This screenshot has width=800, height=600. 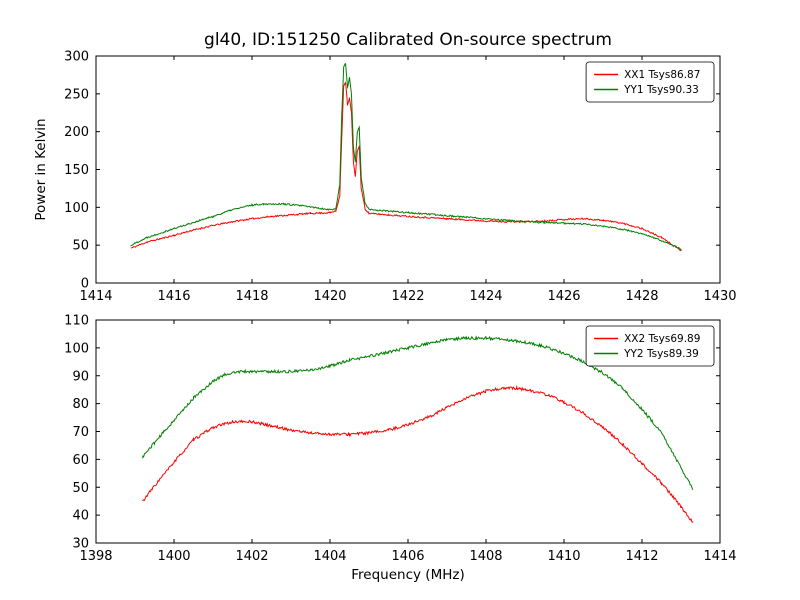 What do you see at coordinates (95, 556) in the screenshot?
I see `x-tick-label: 1398` at bounding box center [95, 556].